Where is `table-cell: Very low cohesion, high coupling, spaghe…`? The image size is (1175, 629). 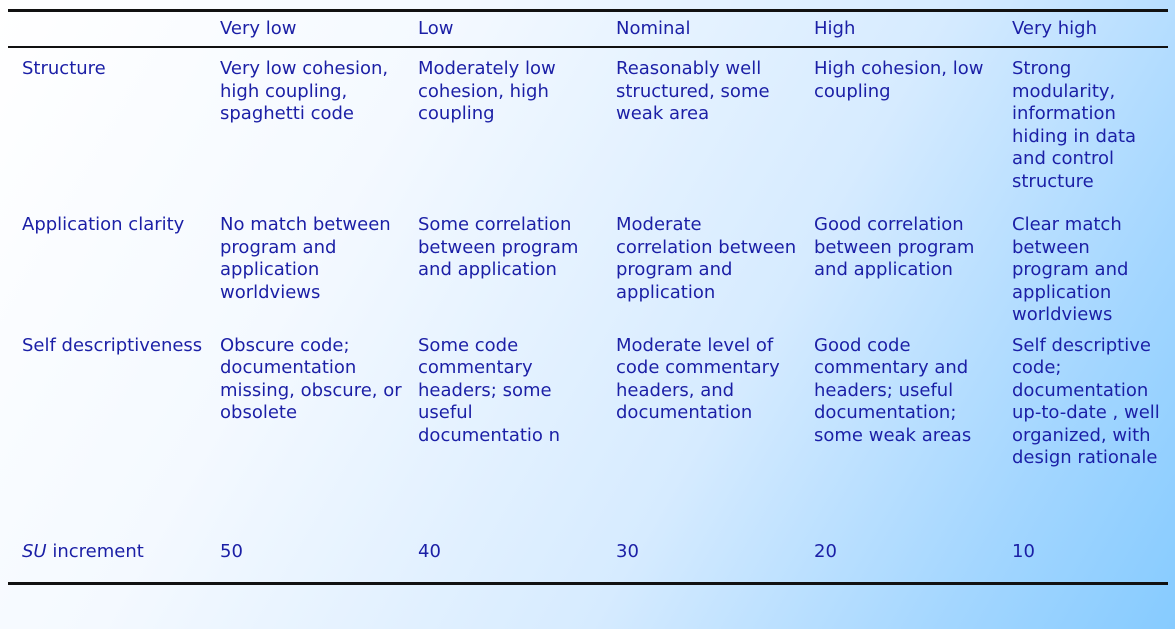 table-cell: Very low cohesion, high coupling, spaghe… is located at coordinates (304, 91).